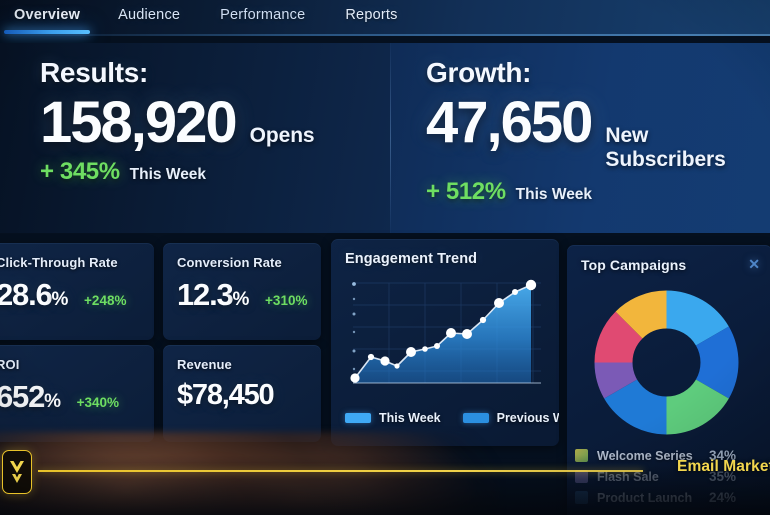 The image size is (770, 515). What do you see at coordinates (509, 122) in the screenshot?
I see `kpi-growth-value: 47,650` at bounding box center [509, 122].